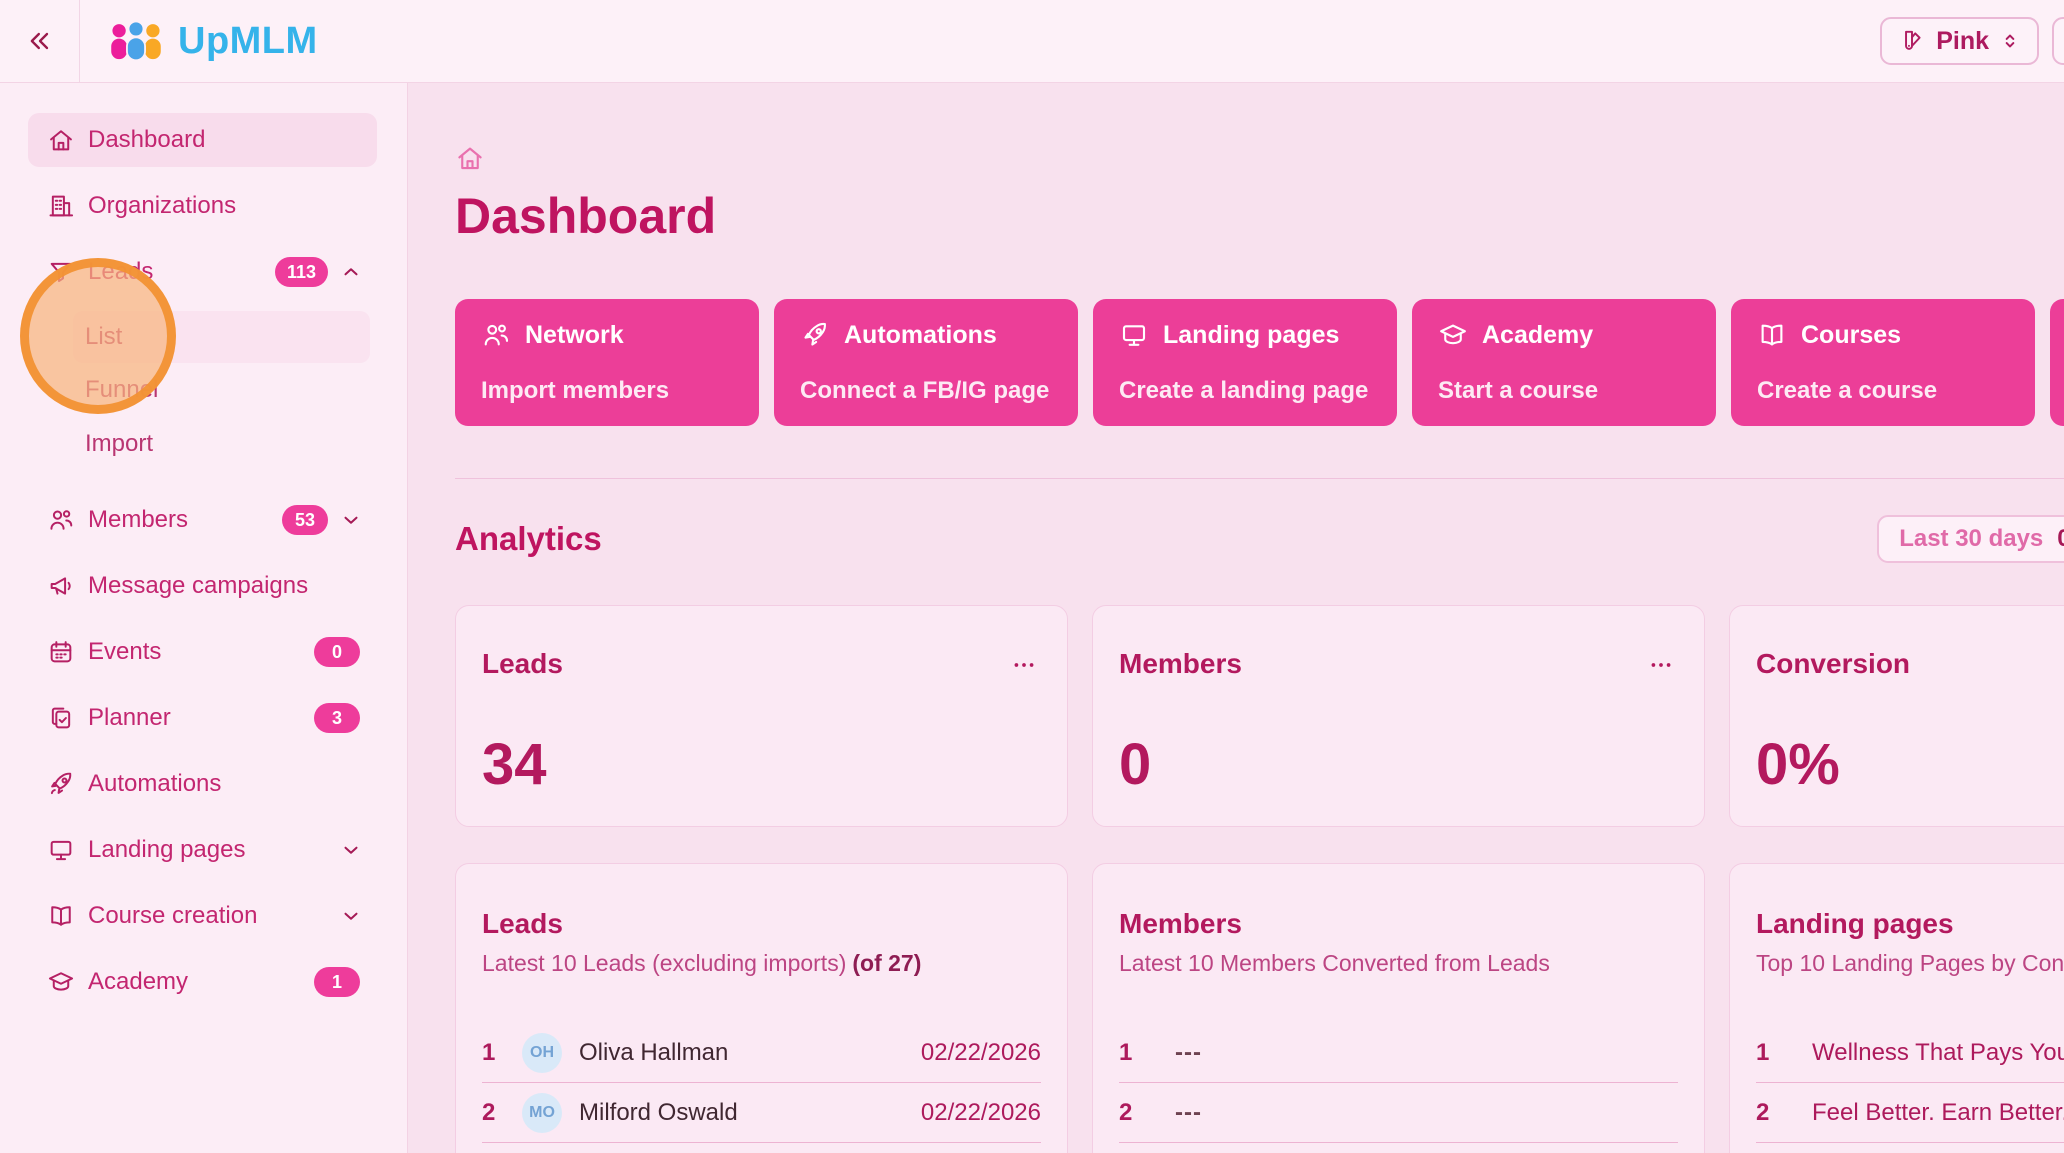  Describe the element at coordinates (61, 206) in the screenshot. I see `building-icon` at that location.